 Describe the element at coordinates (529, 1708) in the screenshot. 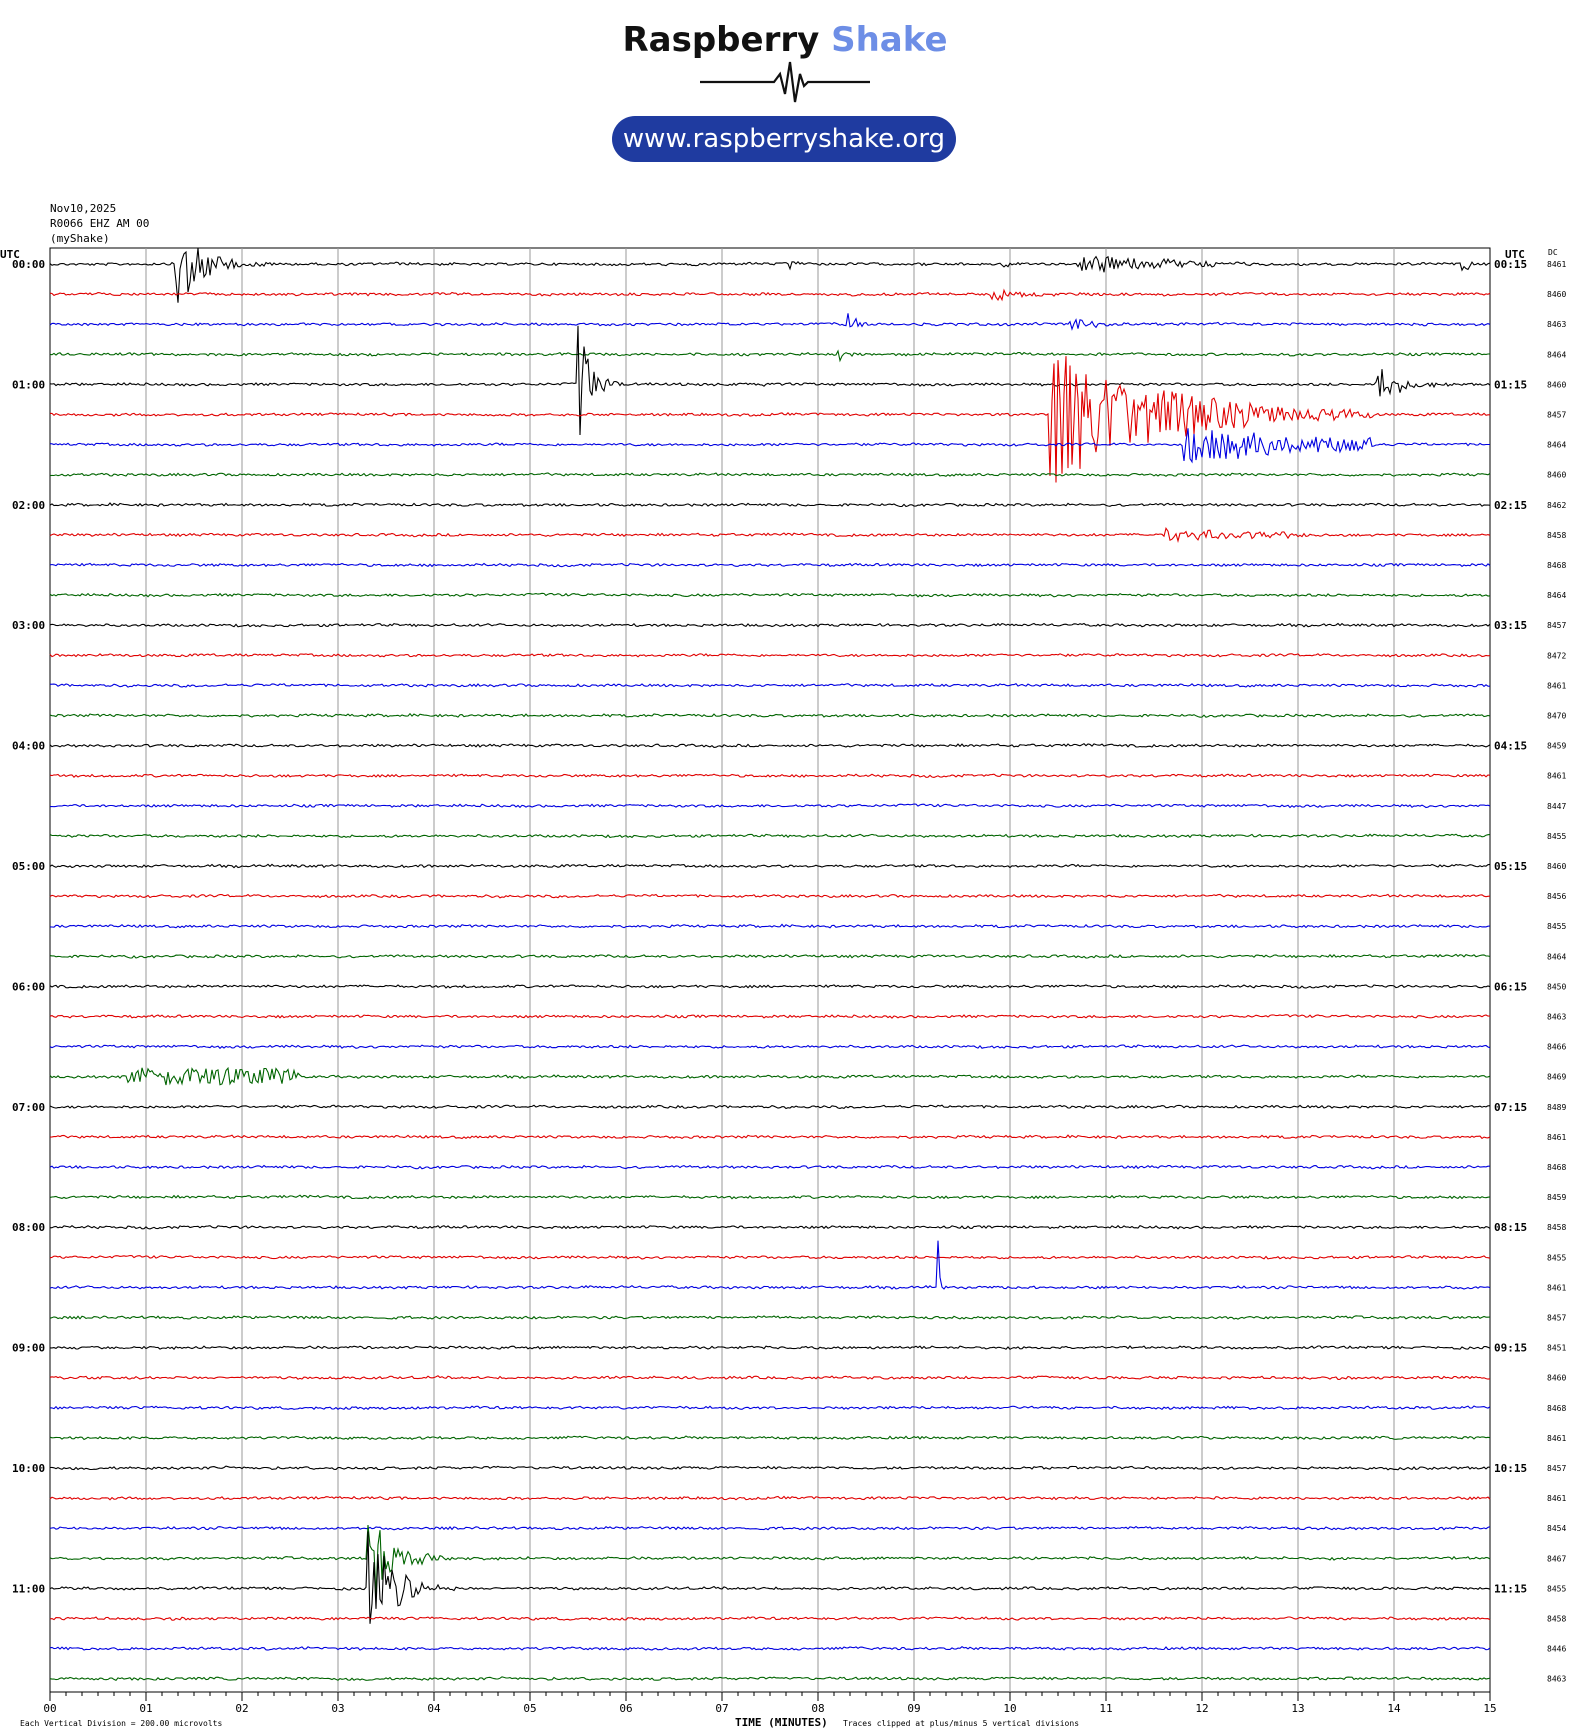

I see `x-tick-label: 05` at that location.